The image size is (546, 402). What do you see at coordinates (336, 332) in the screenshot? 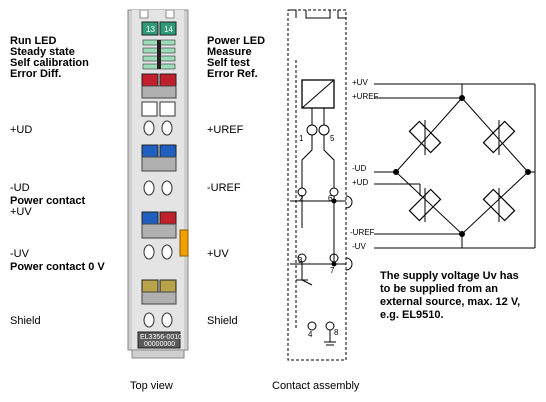
I see `pin-8: 8` at bounding box center [336, 332].